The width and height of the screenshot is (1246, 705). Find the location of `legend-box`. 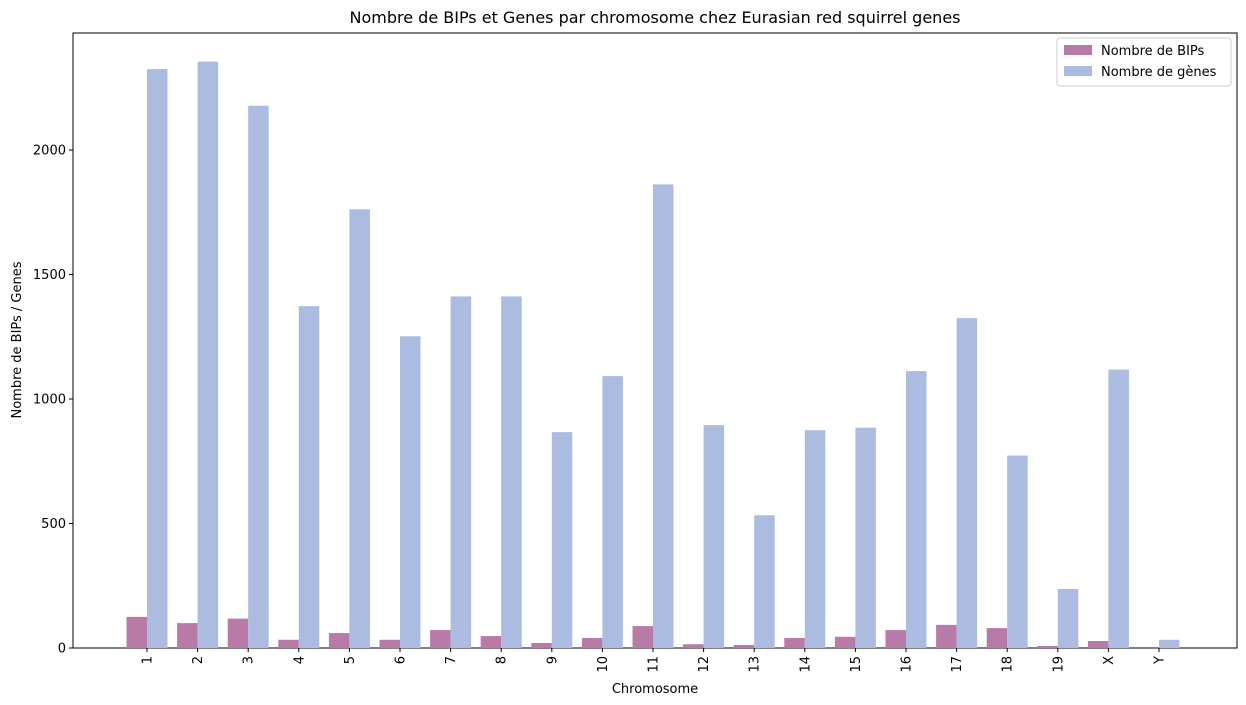

legend-box is located at coordinates (1144, 62).